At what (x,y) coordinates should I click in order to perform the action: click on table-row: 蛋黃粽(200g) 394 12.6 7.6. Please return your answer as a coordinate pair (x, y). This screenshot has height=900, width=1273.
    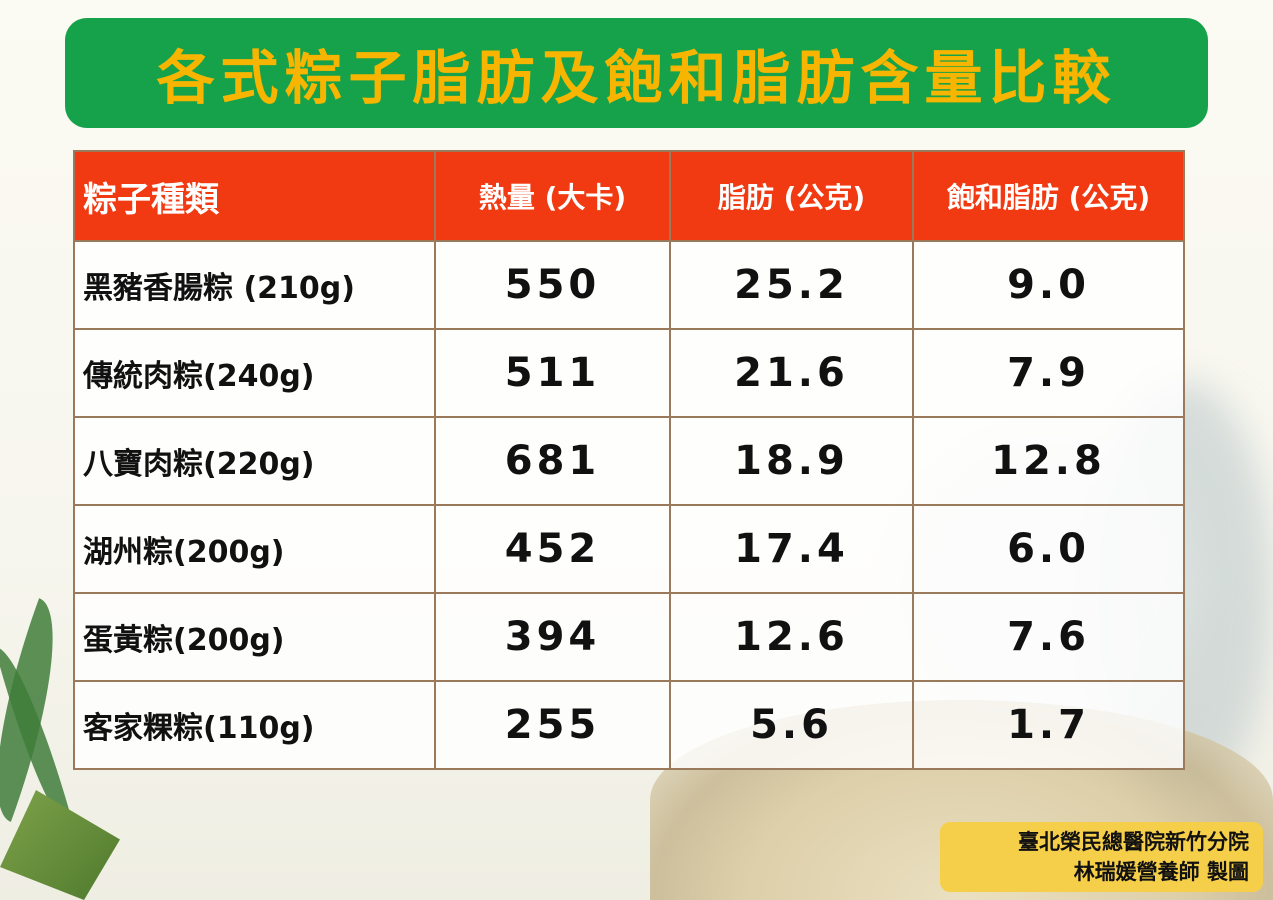
    Looking at the image, I should click on (629, 637).